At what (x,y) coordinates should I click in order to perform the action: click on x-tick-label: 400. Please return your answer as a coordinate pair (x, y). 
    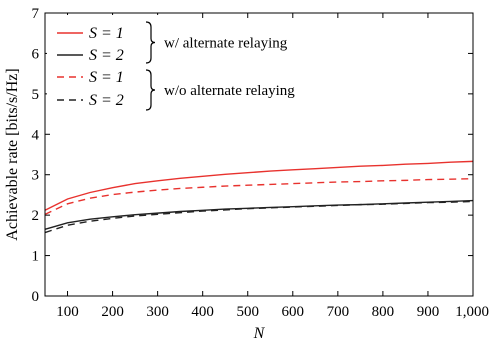
    Looking at the image, I should click on (202, 312).